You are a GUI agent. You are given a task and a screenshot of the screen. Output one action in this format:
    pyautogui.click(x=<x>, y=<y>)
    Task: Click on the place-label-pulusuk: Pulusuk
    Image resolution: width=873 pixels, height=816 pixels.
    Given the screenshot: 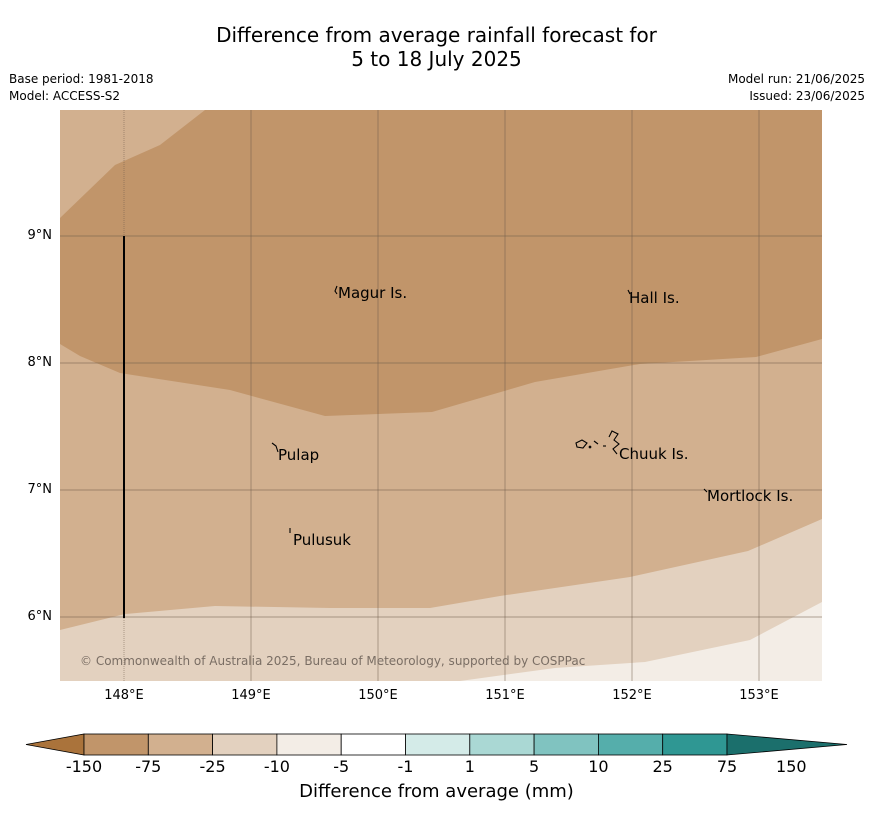 What is the action you would take?
    pyautogui.click(x=322, y=540)
    